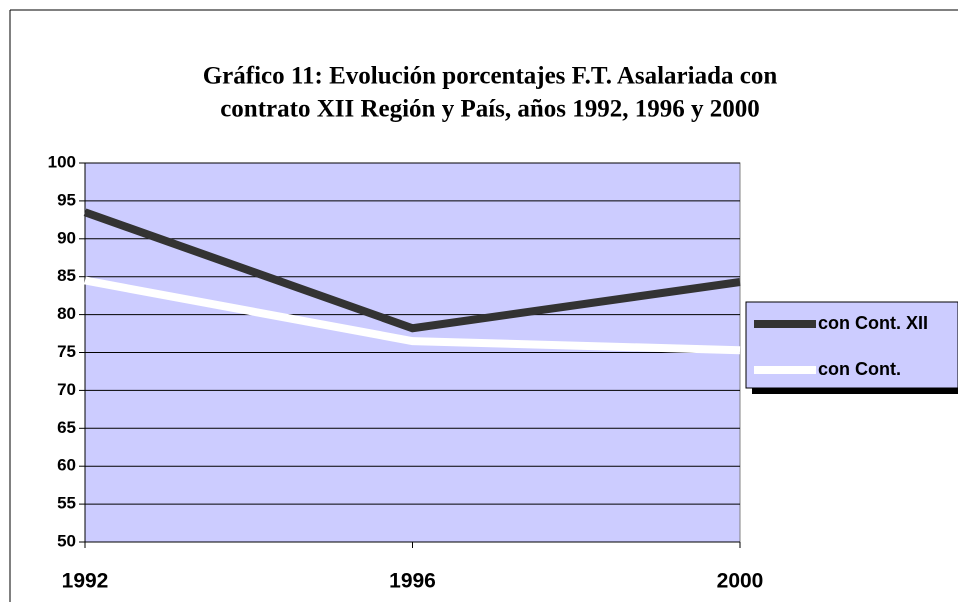  What do you see at coordinates (66, 503) in the screenshot?
I see `y-tick-label: 55` at bounding box center [66, 503].